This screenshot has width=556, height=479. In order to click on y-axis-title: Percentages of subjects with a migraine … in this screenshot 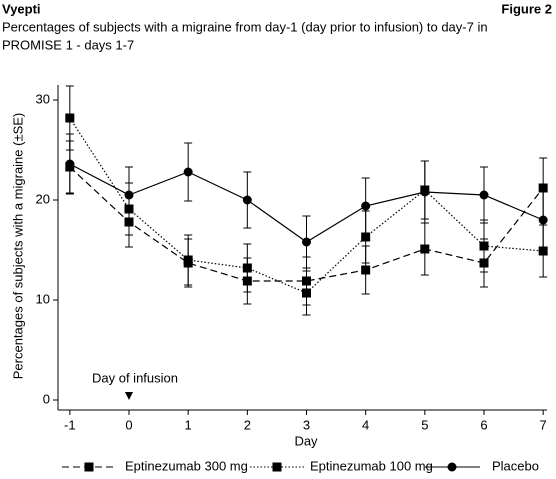, I will do `click(17, 246)`.